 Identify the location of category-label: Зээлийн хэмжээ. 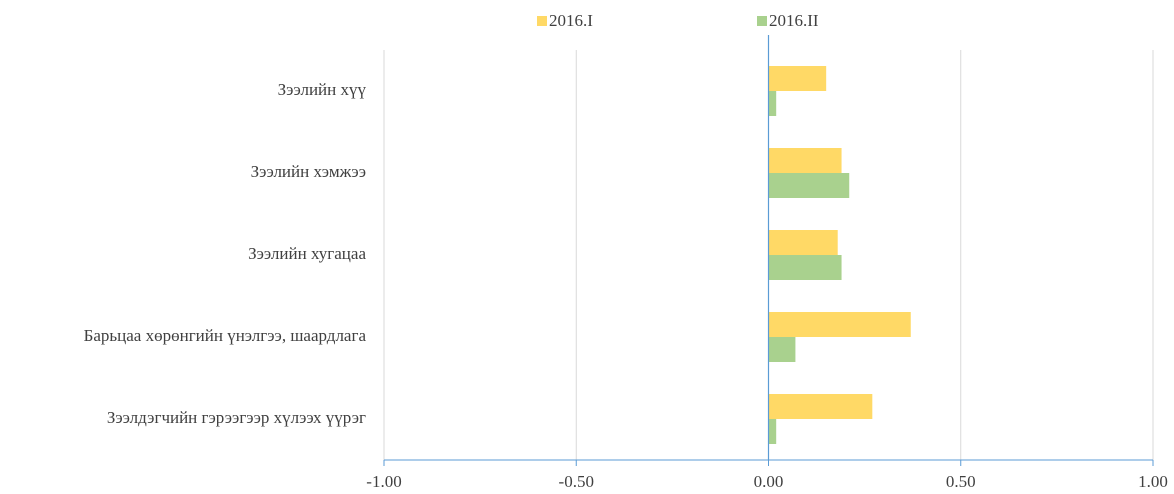
(308, 171).